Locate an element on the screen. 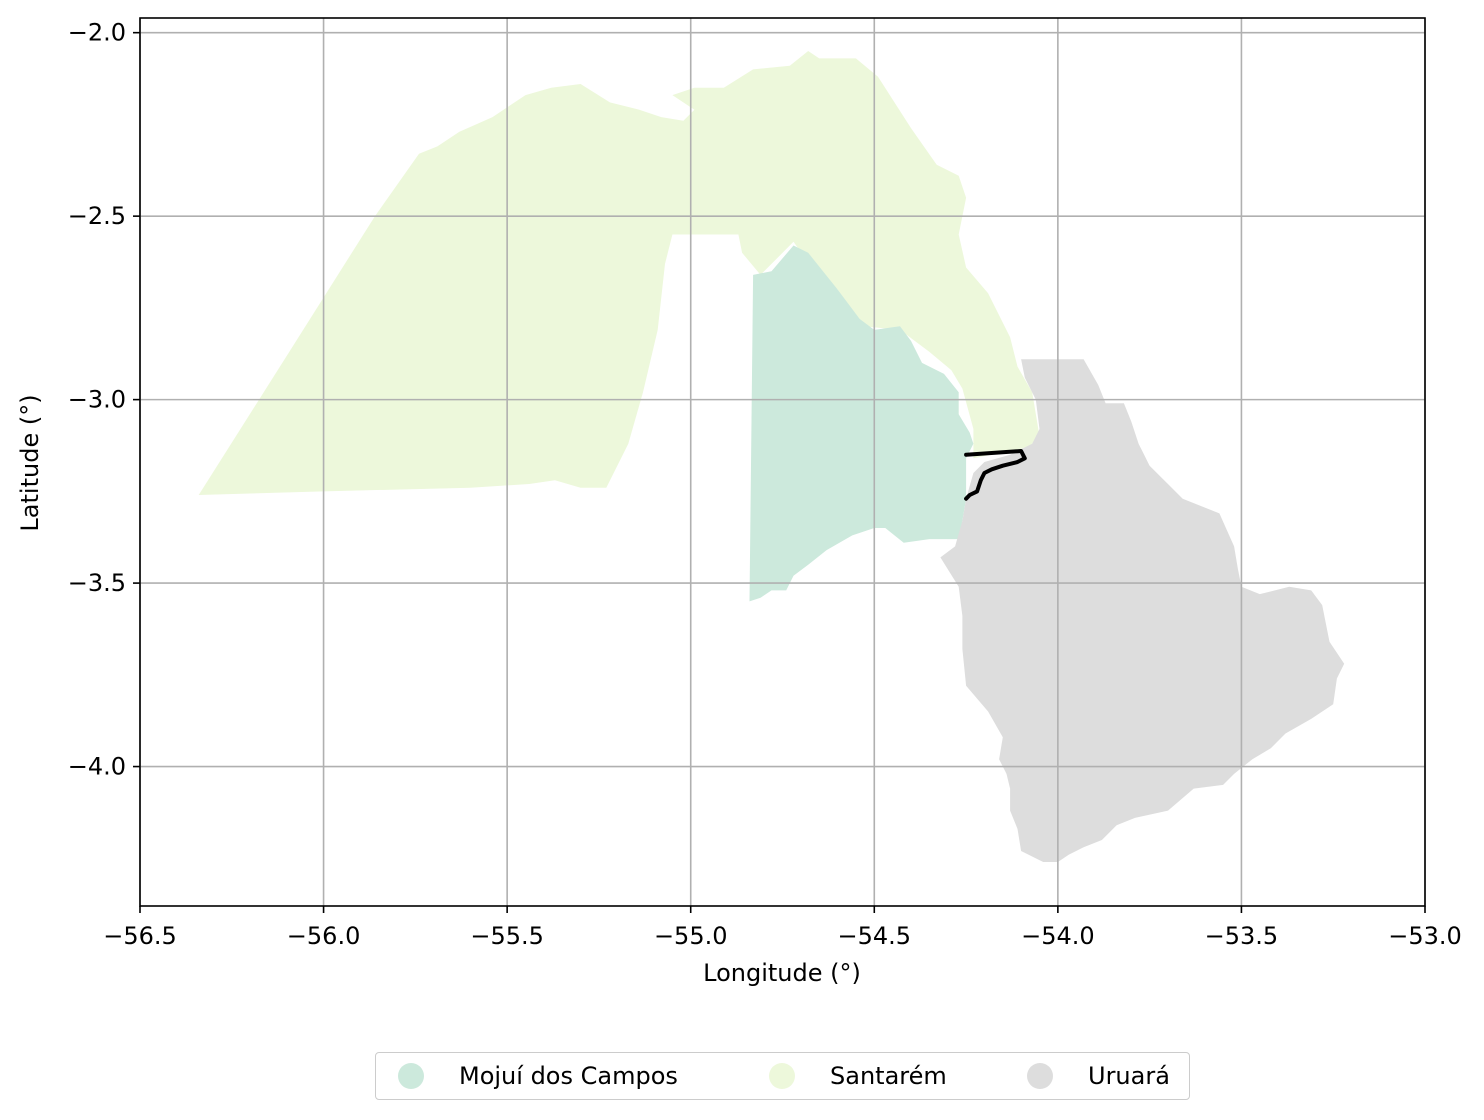 Image resolution: width=1484 pixels, height=1120 pixels. x-tick-label: −53.0 is located at coordinates (1425, 936).